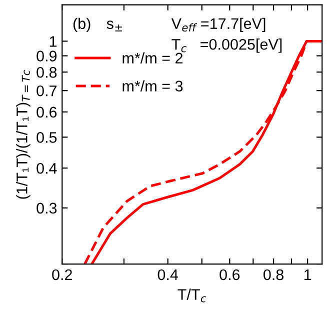  I want to click on y-tick-label: 0.8, so click(46, 72).